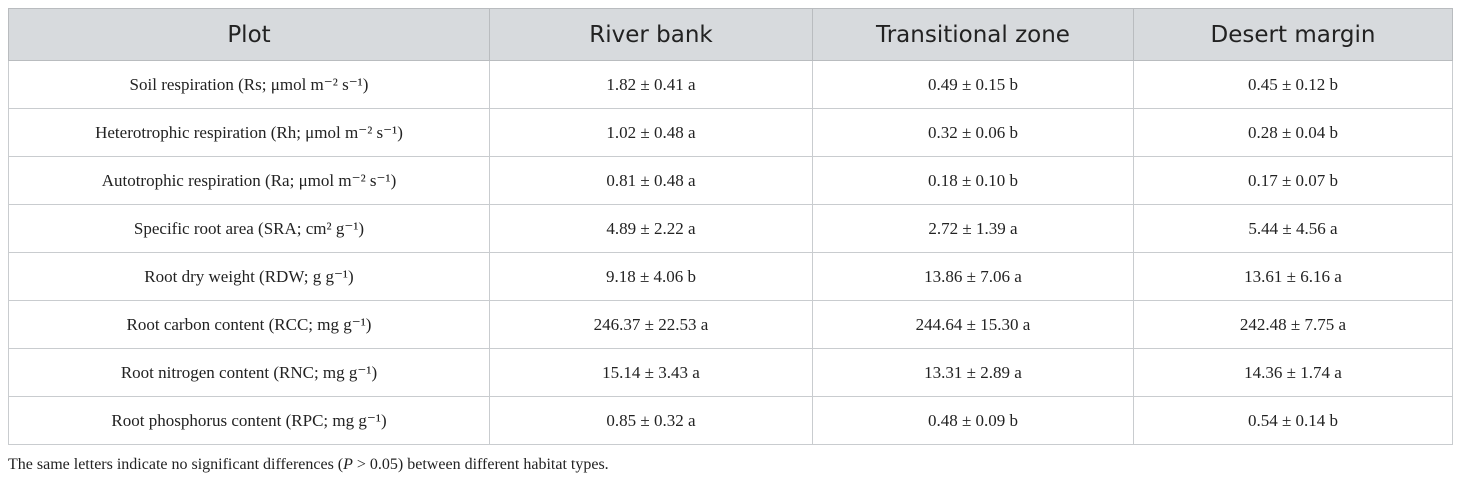 The width and height of the screenshot is (1460, 482). I want to click on row-label: Specific root area (SRA; cm² g⁻¹), so click(249, 228).